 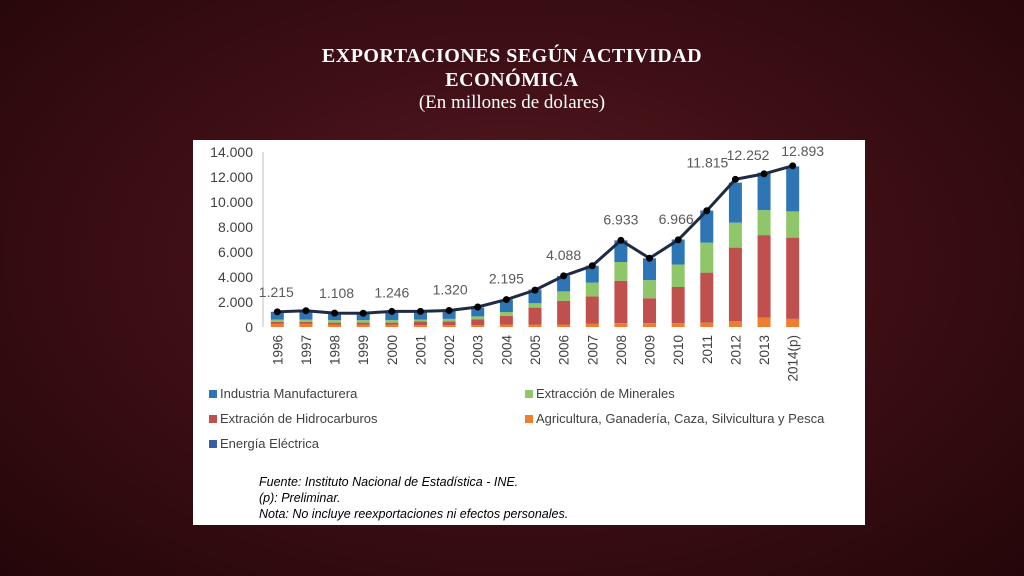 What do you see at coordinates (564, 350) in the screenshot?
I see `x-tick-label: 2006` at bounding box center [564, 350].